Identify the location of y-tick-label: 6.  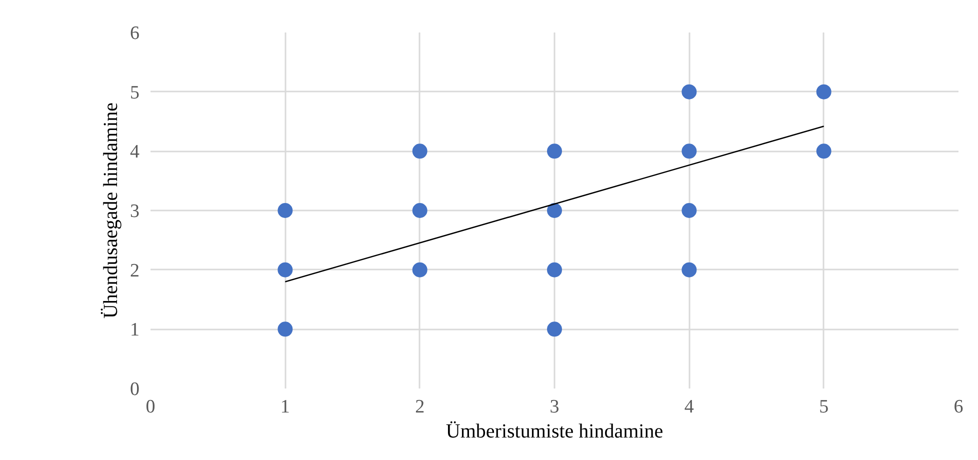
(135, 33).